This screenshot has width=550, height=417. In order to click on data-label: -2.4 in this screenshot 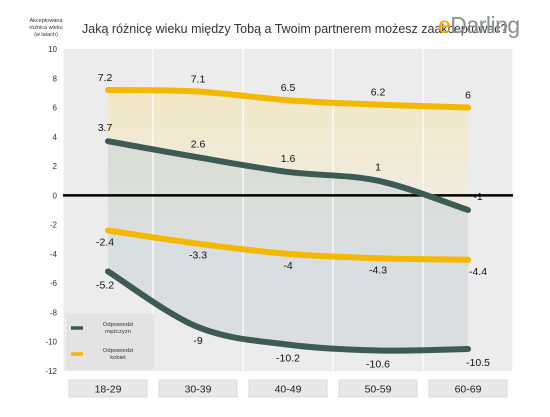, I will do `click(105, 242)`.